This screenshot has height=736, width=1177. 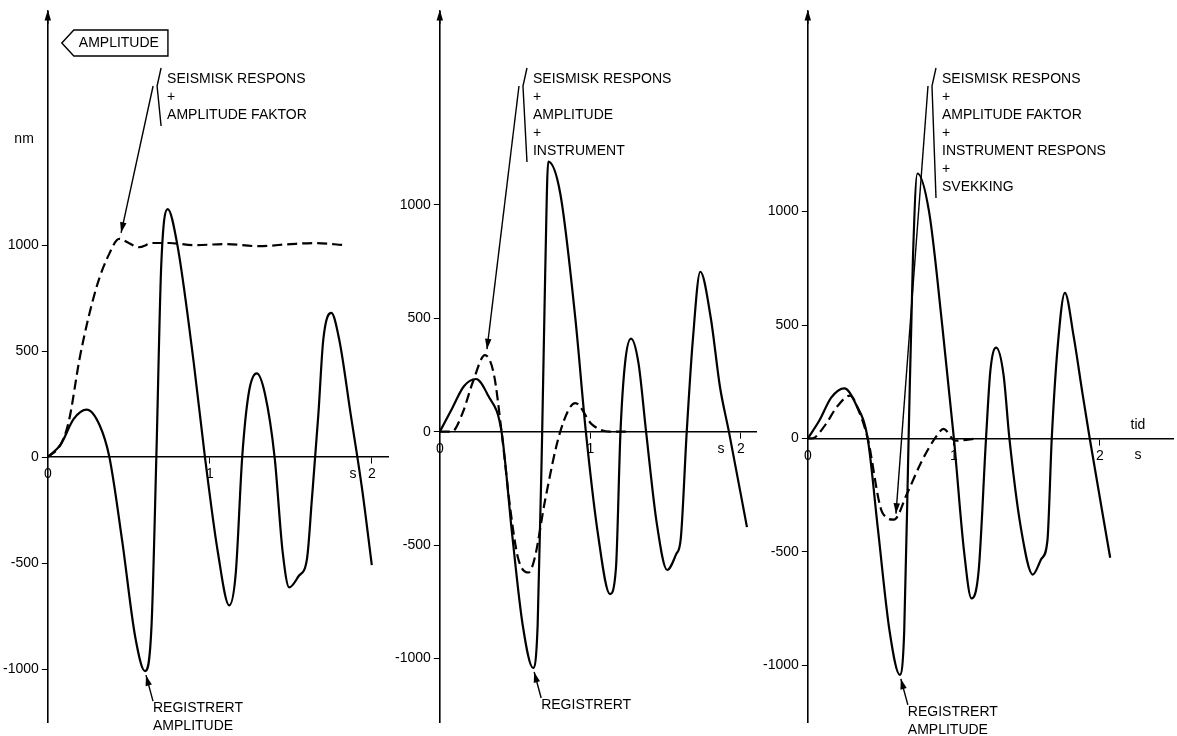 I want to click on annotation: tid, so click(x=1138, y=424).